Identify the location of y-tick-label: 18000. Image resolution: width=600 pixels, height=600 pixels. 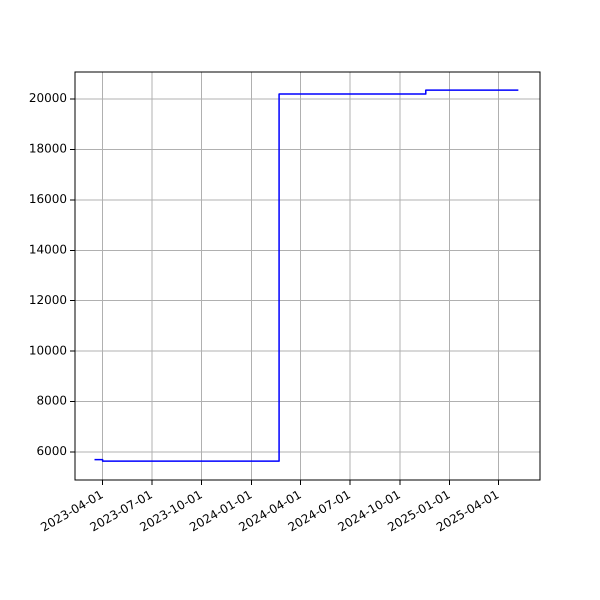
(47, 149).